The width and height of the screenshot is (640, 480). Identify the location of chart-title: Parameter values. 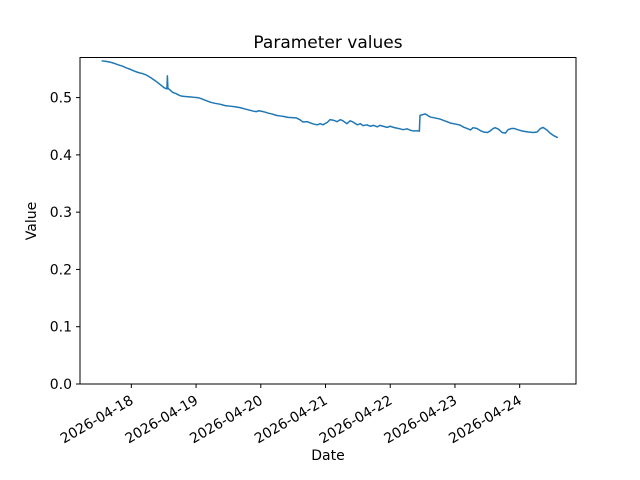
(328, 43).